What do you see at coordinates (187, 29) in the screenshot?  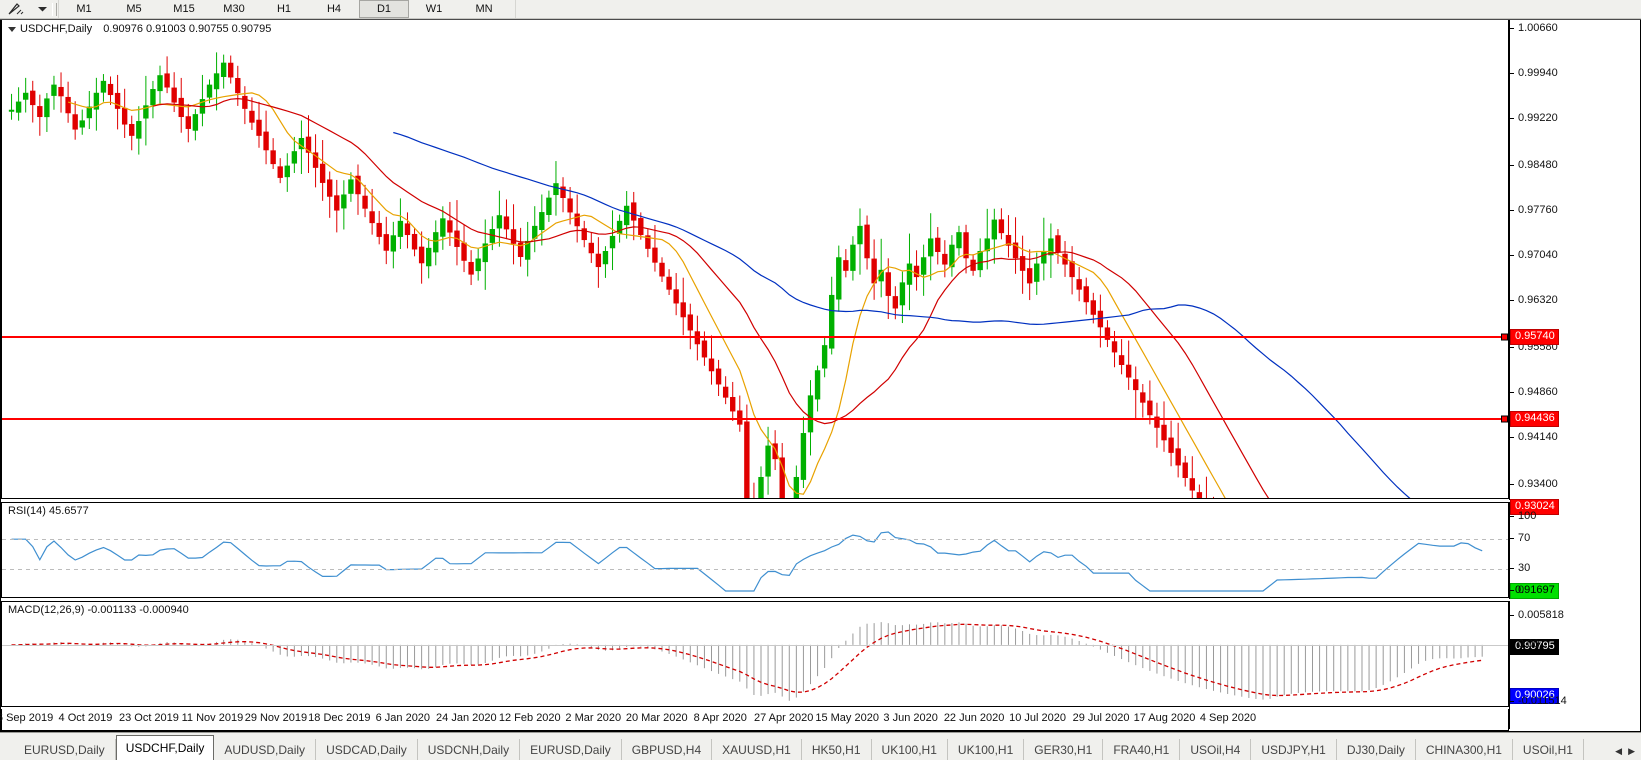 I see `chart-ohlc-label: 0.90976 0.91003 0.90755 0.90795` at bounding box center [187, 29].